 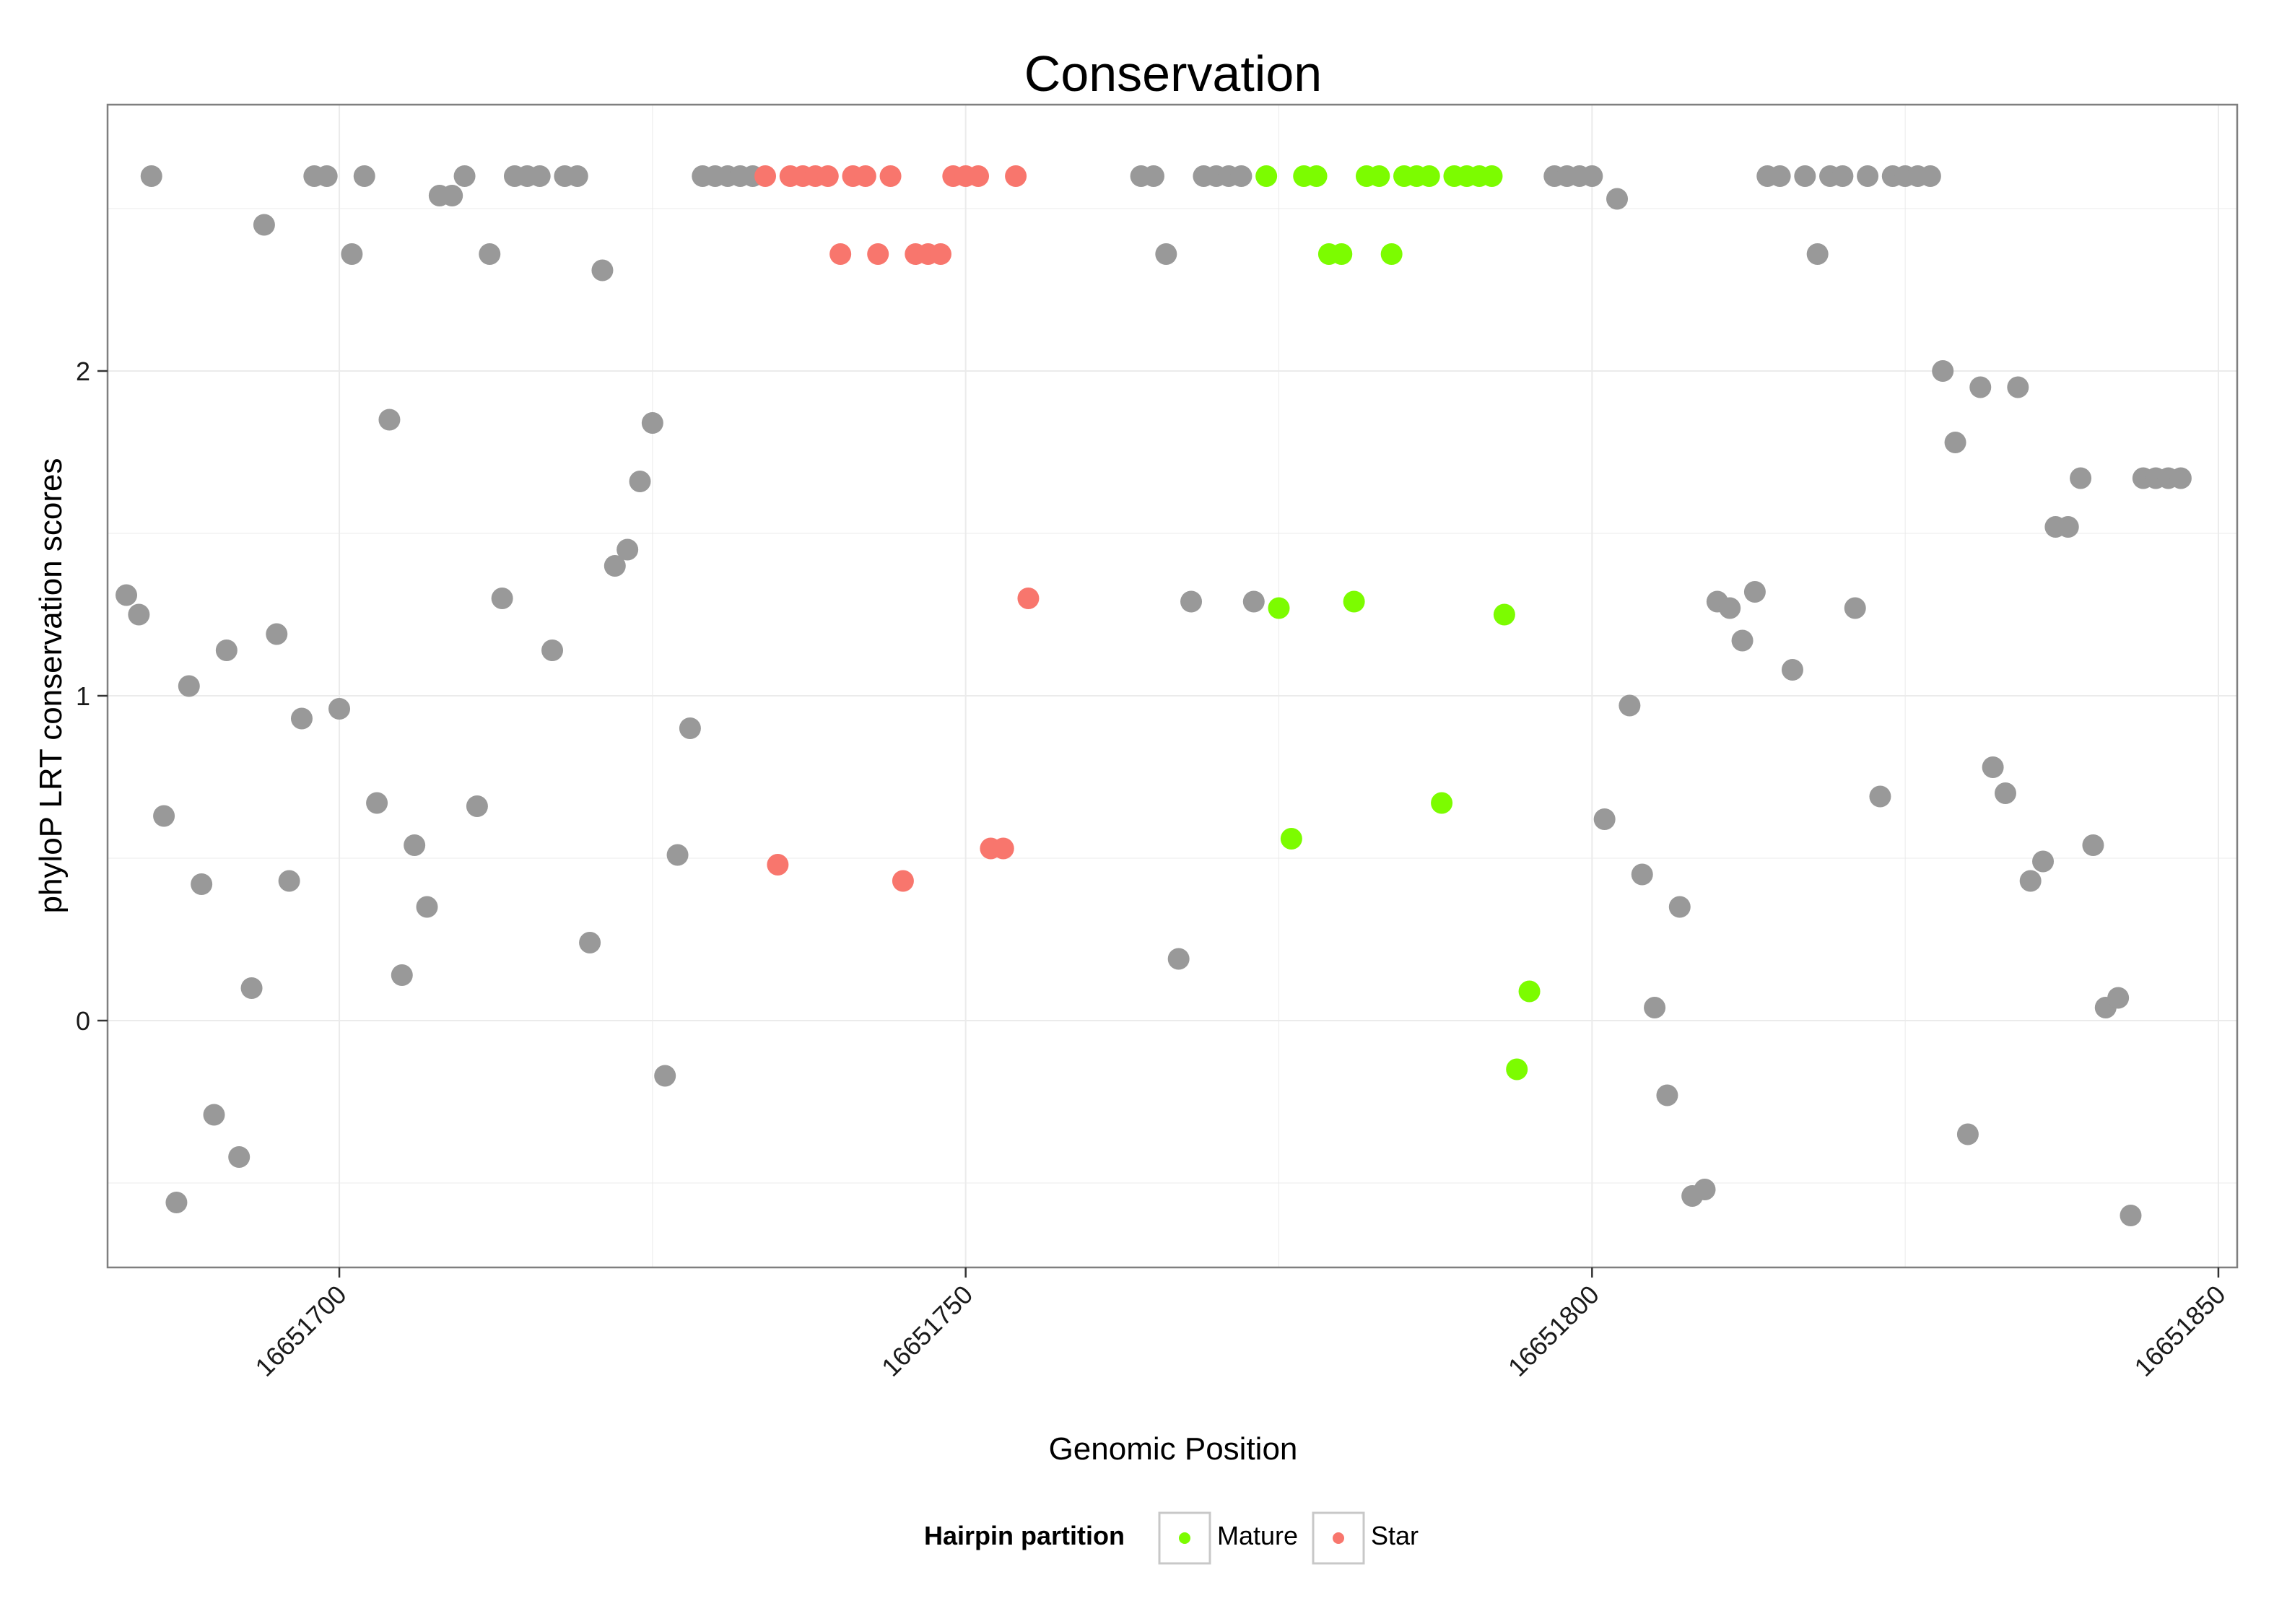 I want to click on legend: Hairpin partition Mature Star, so click(x=1172, y=1538).